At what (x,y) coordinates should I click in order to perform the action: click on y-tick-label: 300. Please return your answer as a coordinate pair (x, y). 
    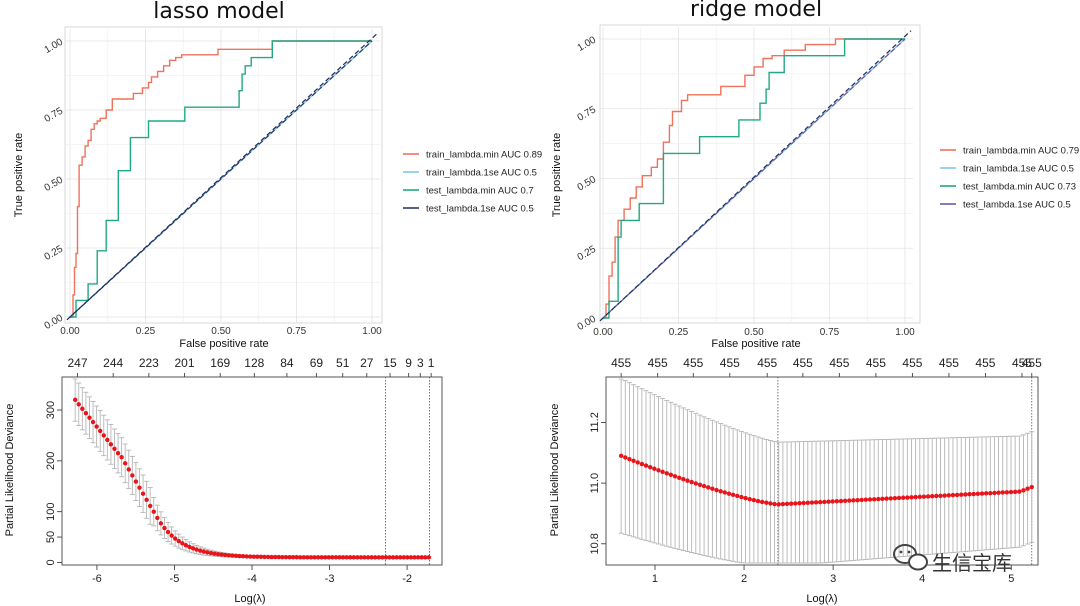
    Looking at the image, I should click on (51, 410).